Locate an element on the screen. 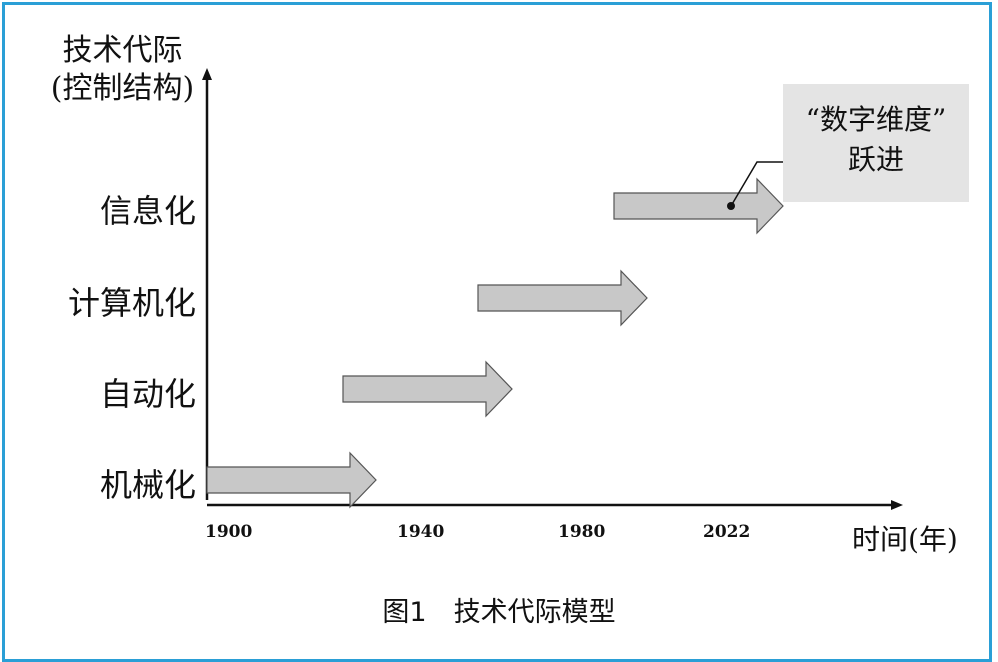  callout-line1: “数字维度” is located at coordinates (876, 119).